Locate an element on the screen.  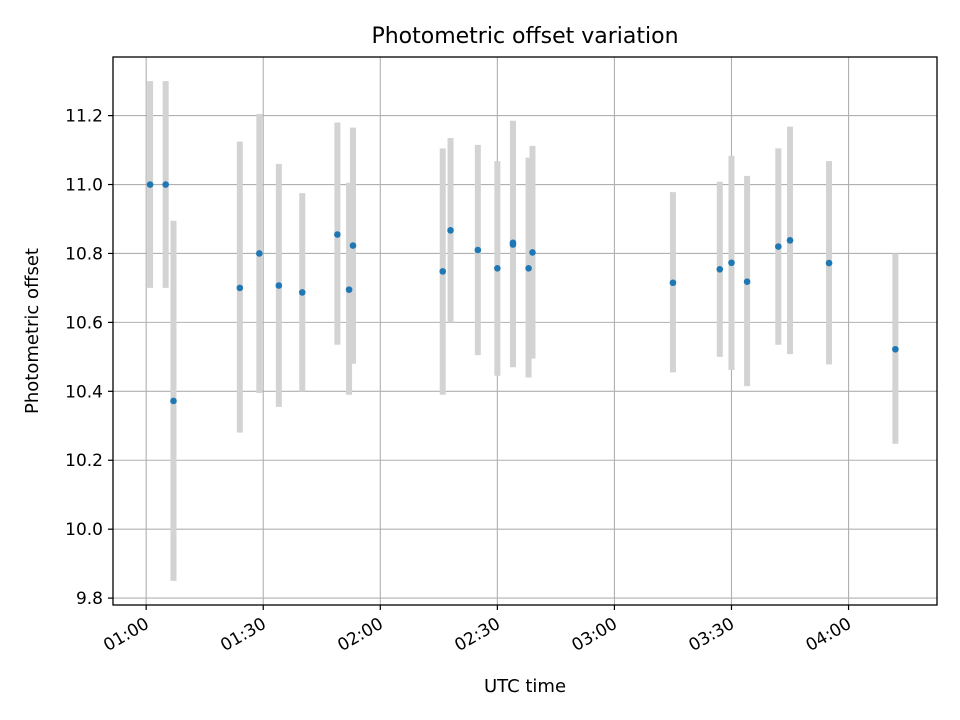
y-tick-label: 10.6 is located at coordinates (84, 323).